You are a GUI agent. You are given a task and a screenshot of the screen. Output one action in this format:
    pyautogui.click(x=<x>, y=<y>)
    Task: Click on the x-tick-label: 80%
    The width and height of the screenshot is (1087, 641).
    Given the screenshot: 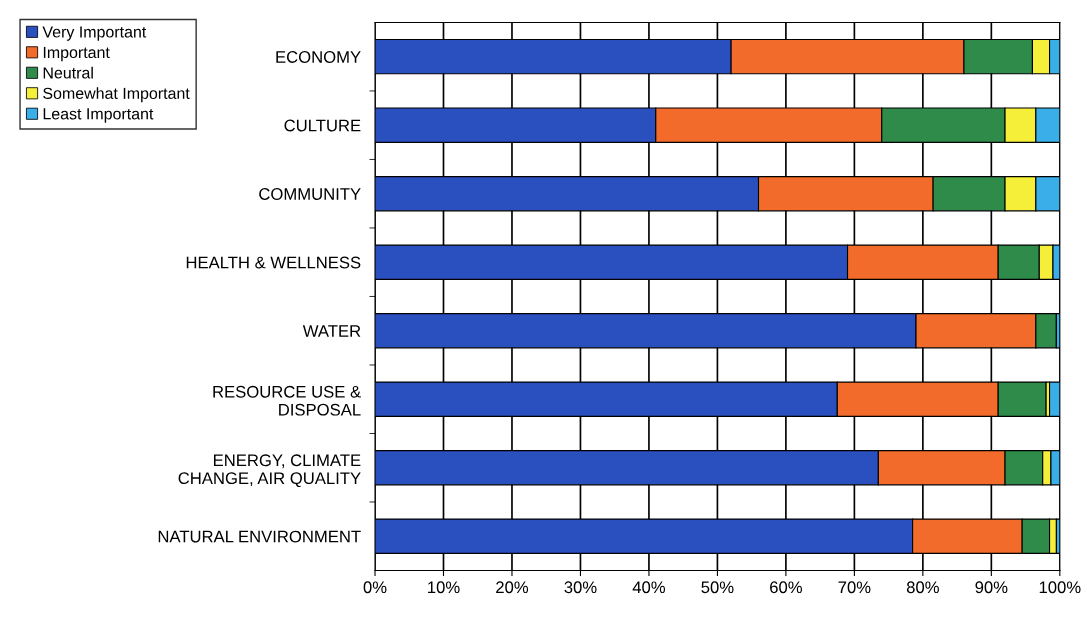 What is the action you would take?
    pyautogui.click(x=922, y=587)
    